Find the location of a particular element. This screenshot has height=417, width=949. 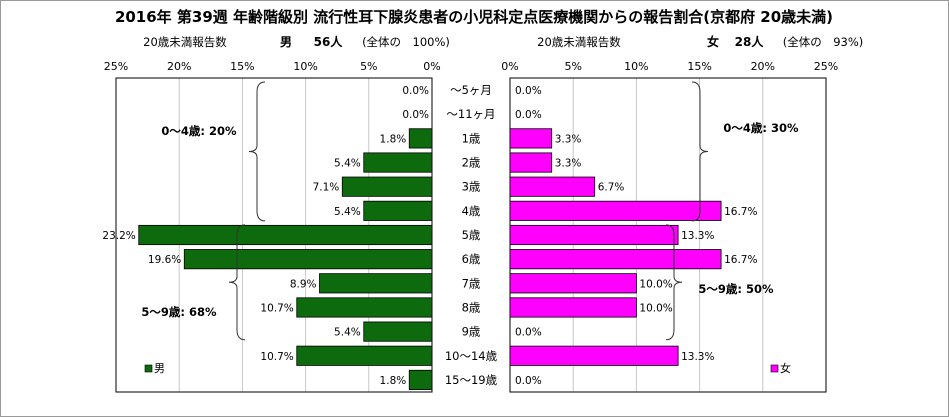

male-xtick-label: 15% is located at coordinates (242, 66).